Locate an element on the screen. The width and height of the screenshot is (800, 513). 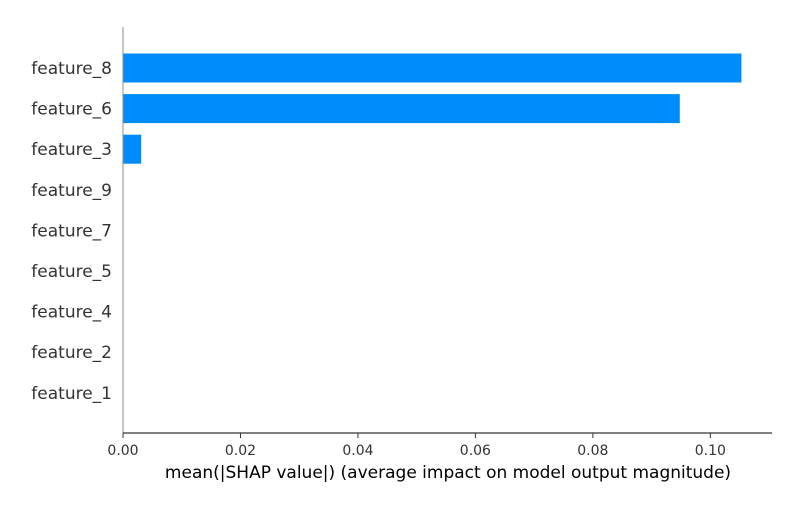
y-tick-label-feature_6: feature_6 is located at coordinates (71, 110).